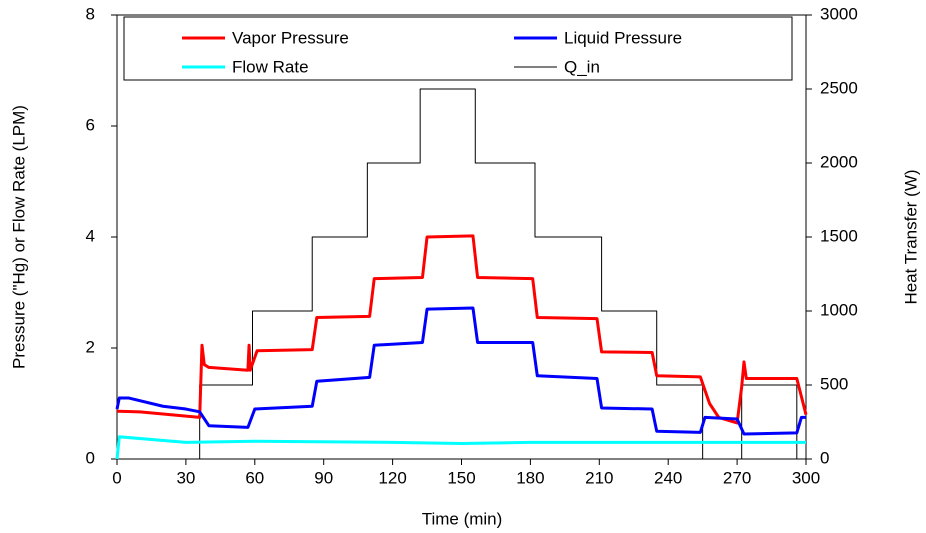 Image resolution: width=926 pixels, height=533 pixels. What do you see at coordinates (599, 477) in the screenshot?
I see `x-tick-label: 210` at bounding box center [599, 477].